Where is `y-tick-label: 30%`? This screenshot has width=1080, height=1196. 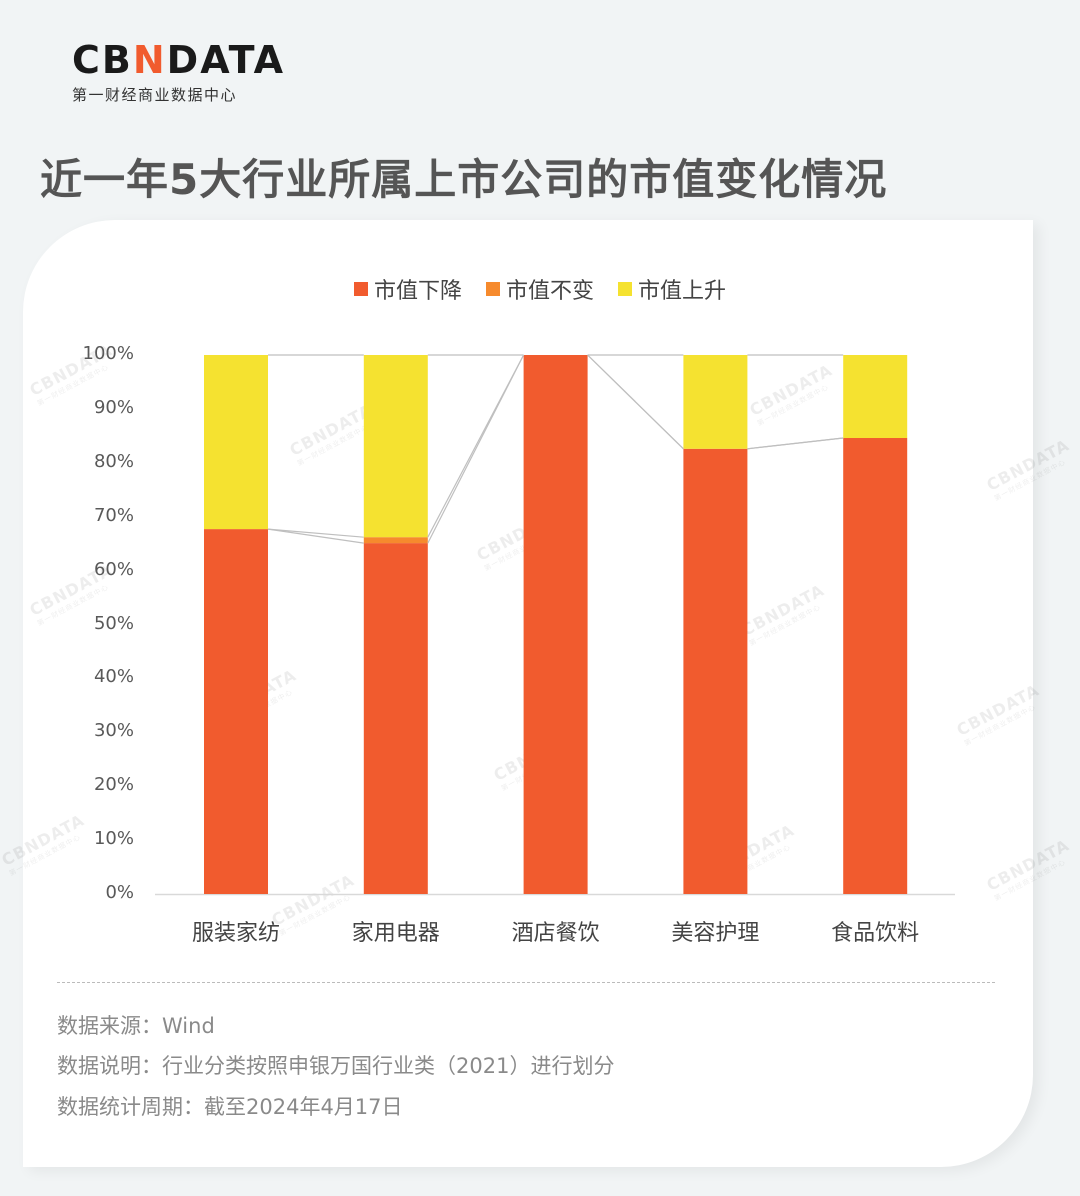
y-tick-label: 30% is located at coordinates (113, 731).